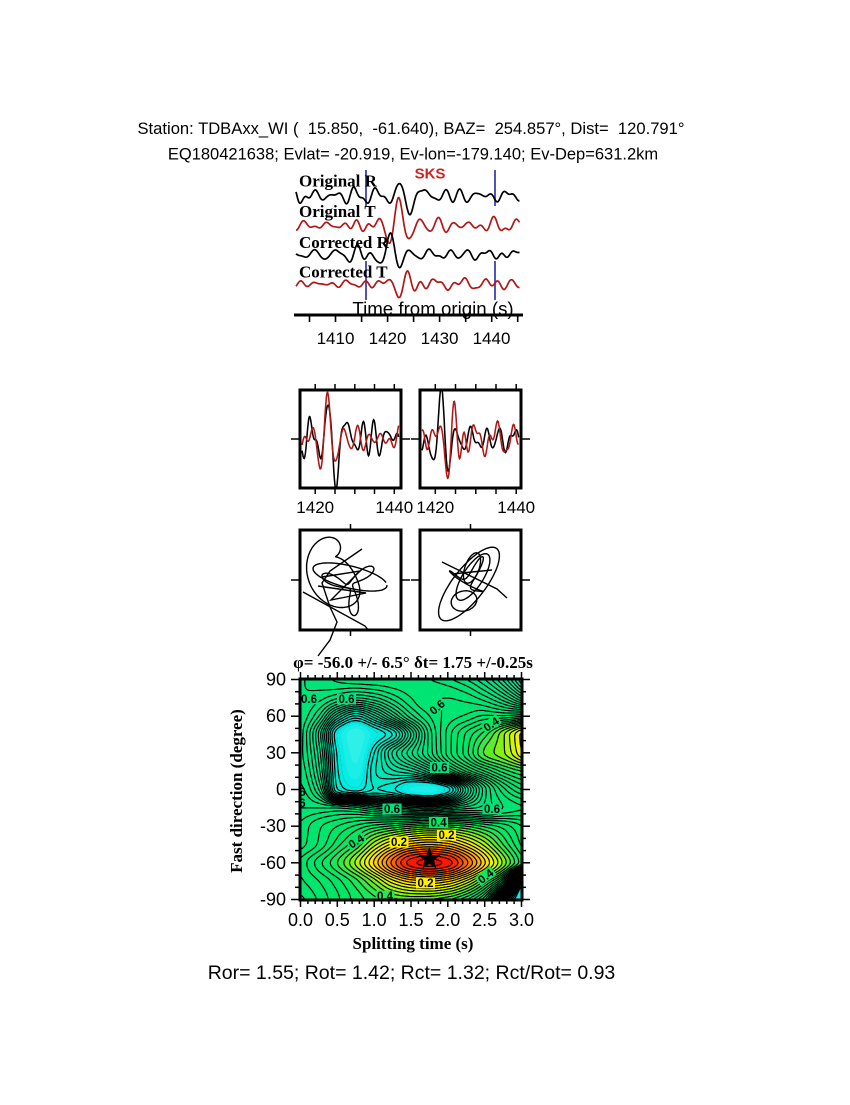 Image resolution: width=850 pixels, height=1105 pixels. I want to click on svg-text: Time from origin (s), so click(432, 308).